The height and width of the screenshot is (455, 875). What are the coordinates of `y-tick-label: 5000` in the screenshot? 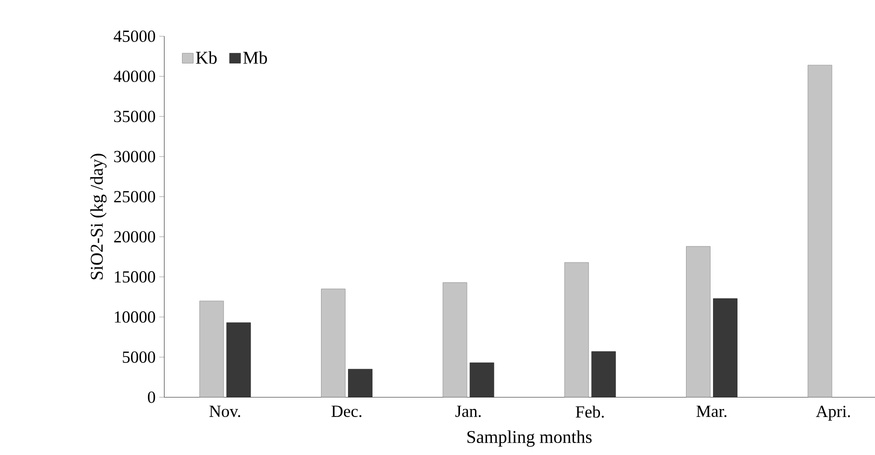 It's located at (139, 357).